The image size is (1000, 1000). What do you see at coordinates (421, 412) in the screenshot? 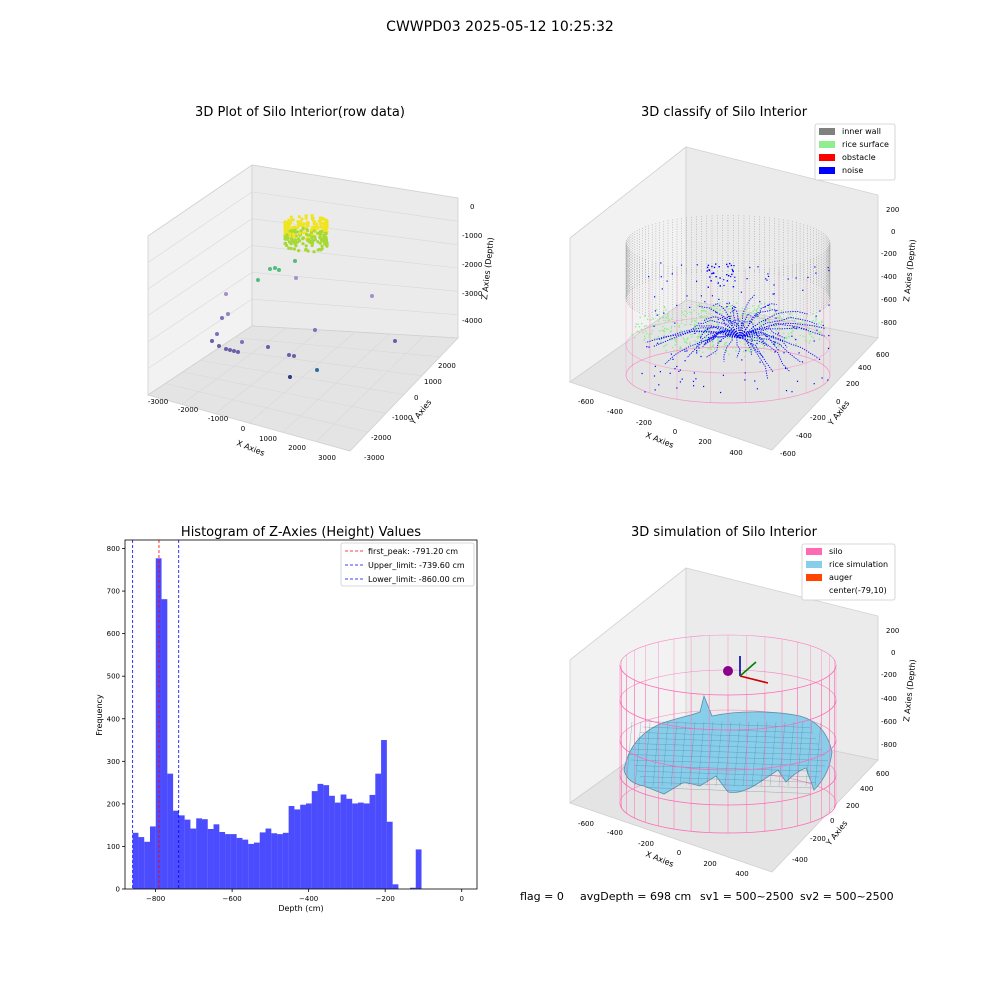
I see `panel1-ylabel: Y Axies` at bounding box center [421, 412].